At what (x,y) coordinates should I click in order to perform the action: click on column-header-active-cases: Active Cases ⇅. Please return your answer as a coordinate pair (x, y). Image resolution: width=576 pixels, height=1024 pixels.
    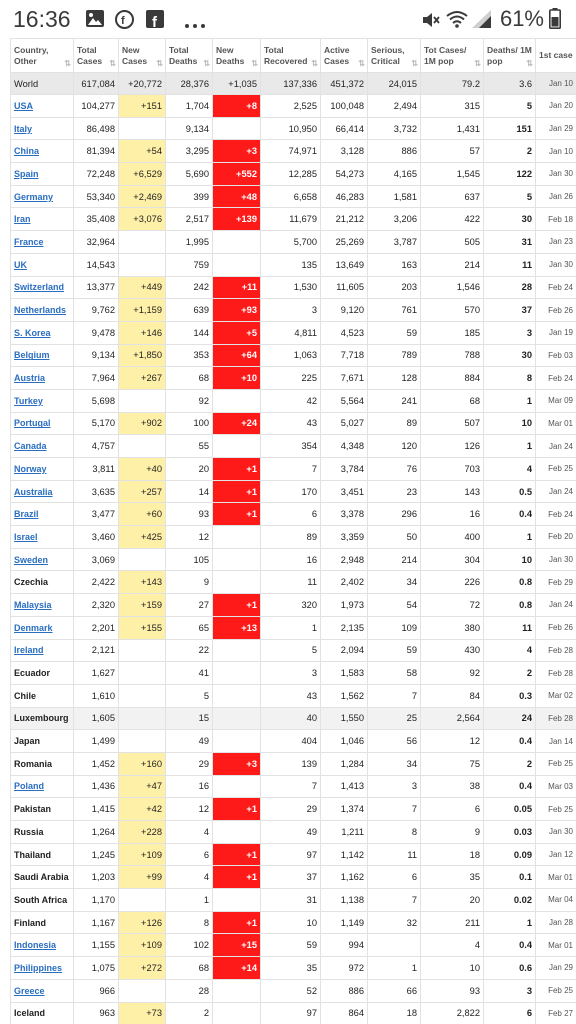
    Looking at the image, I should click on (344, 55).